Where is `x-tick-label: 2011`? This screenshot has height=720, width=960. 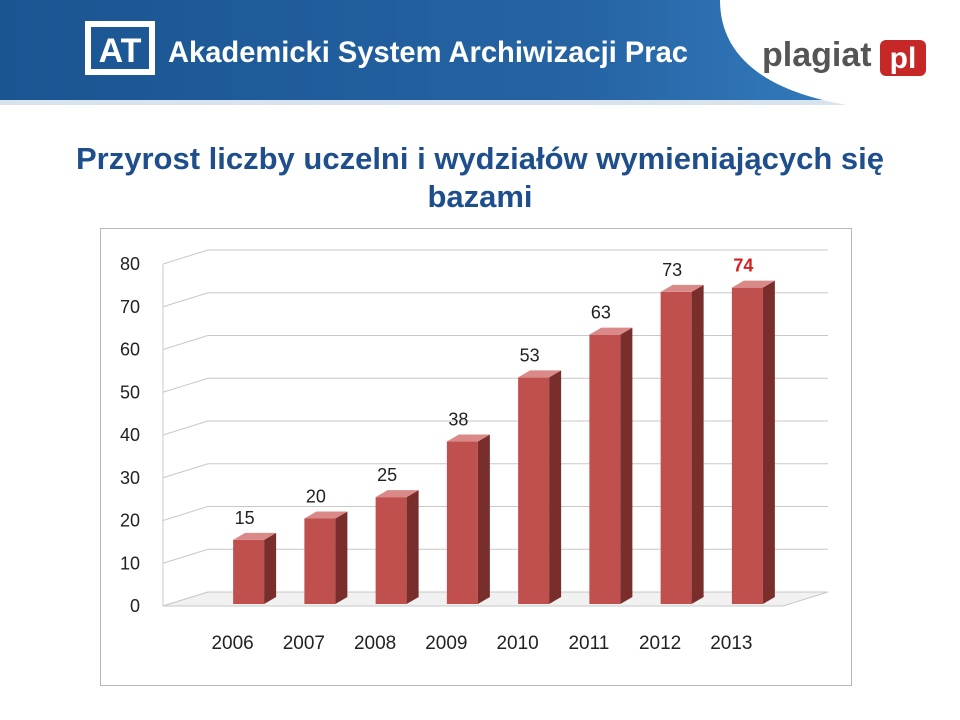 x-tick-label: 2011 is located at coordinates (588, 643).